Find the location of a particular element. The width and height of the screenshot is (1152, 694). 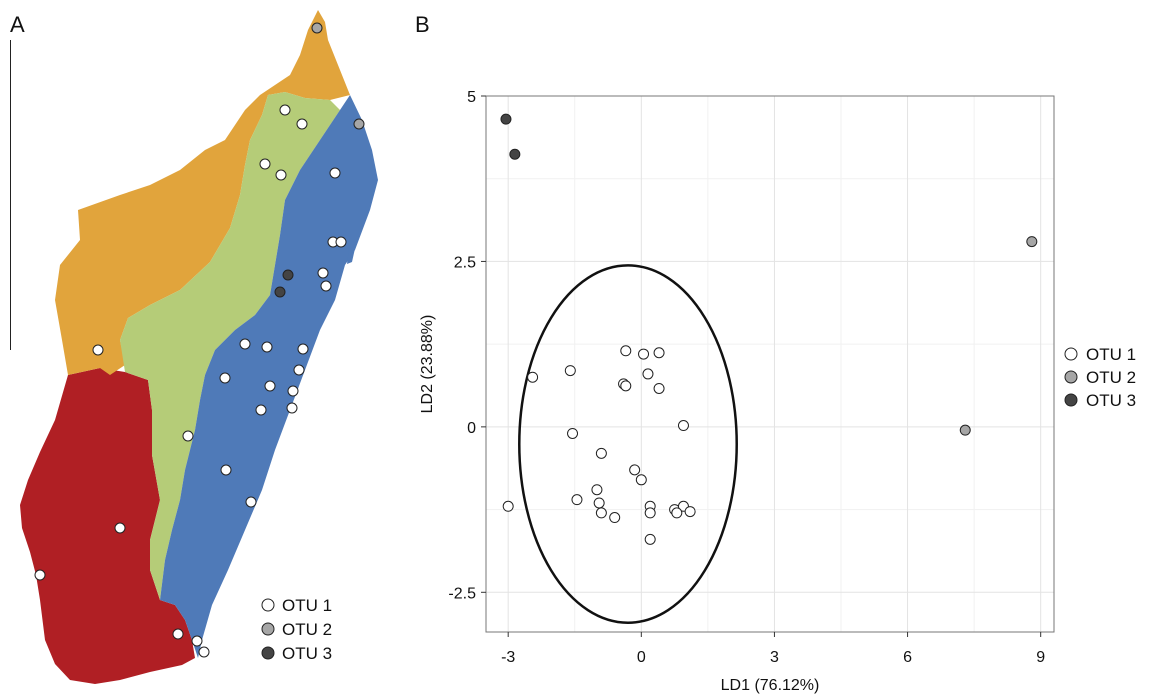

confidence-ellipse is located at coordinates (628, 444).